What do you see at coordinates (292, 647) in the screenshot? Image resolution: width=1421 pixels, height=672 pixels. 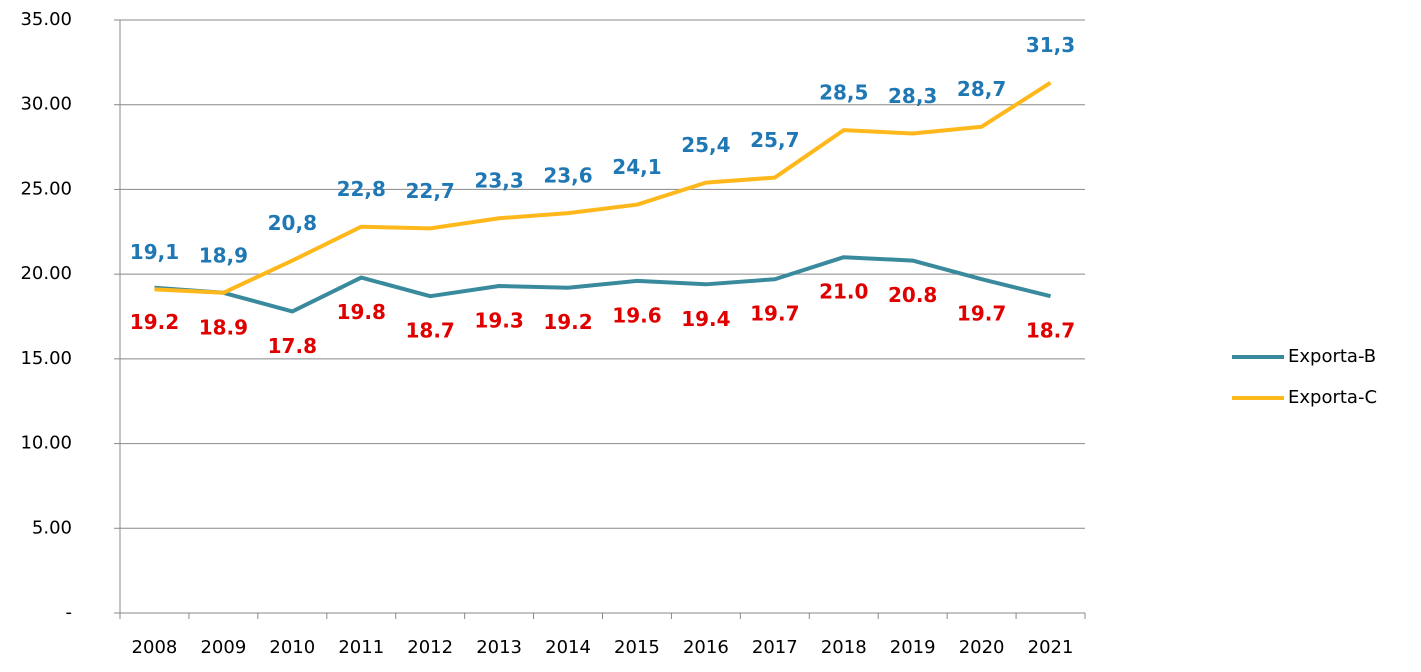 I see `x-tick-label: 2010` at bounding box center [292, 647].